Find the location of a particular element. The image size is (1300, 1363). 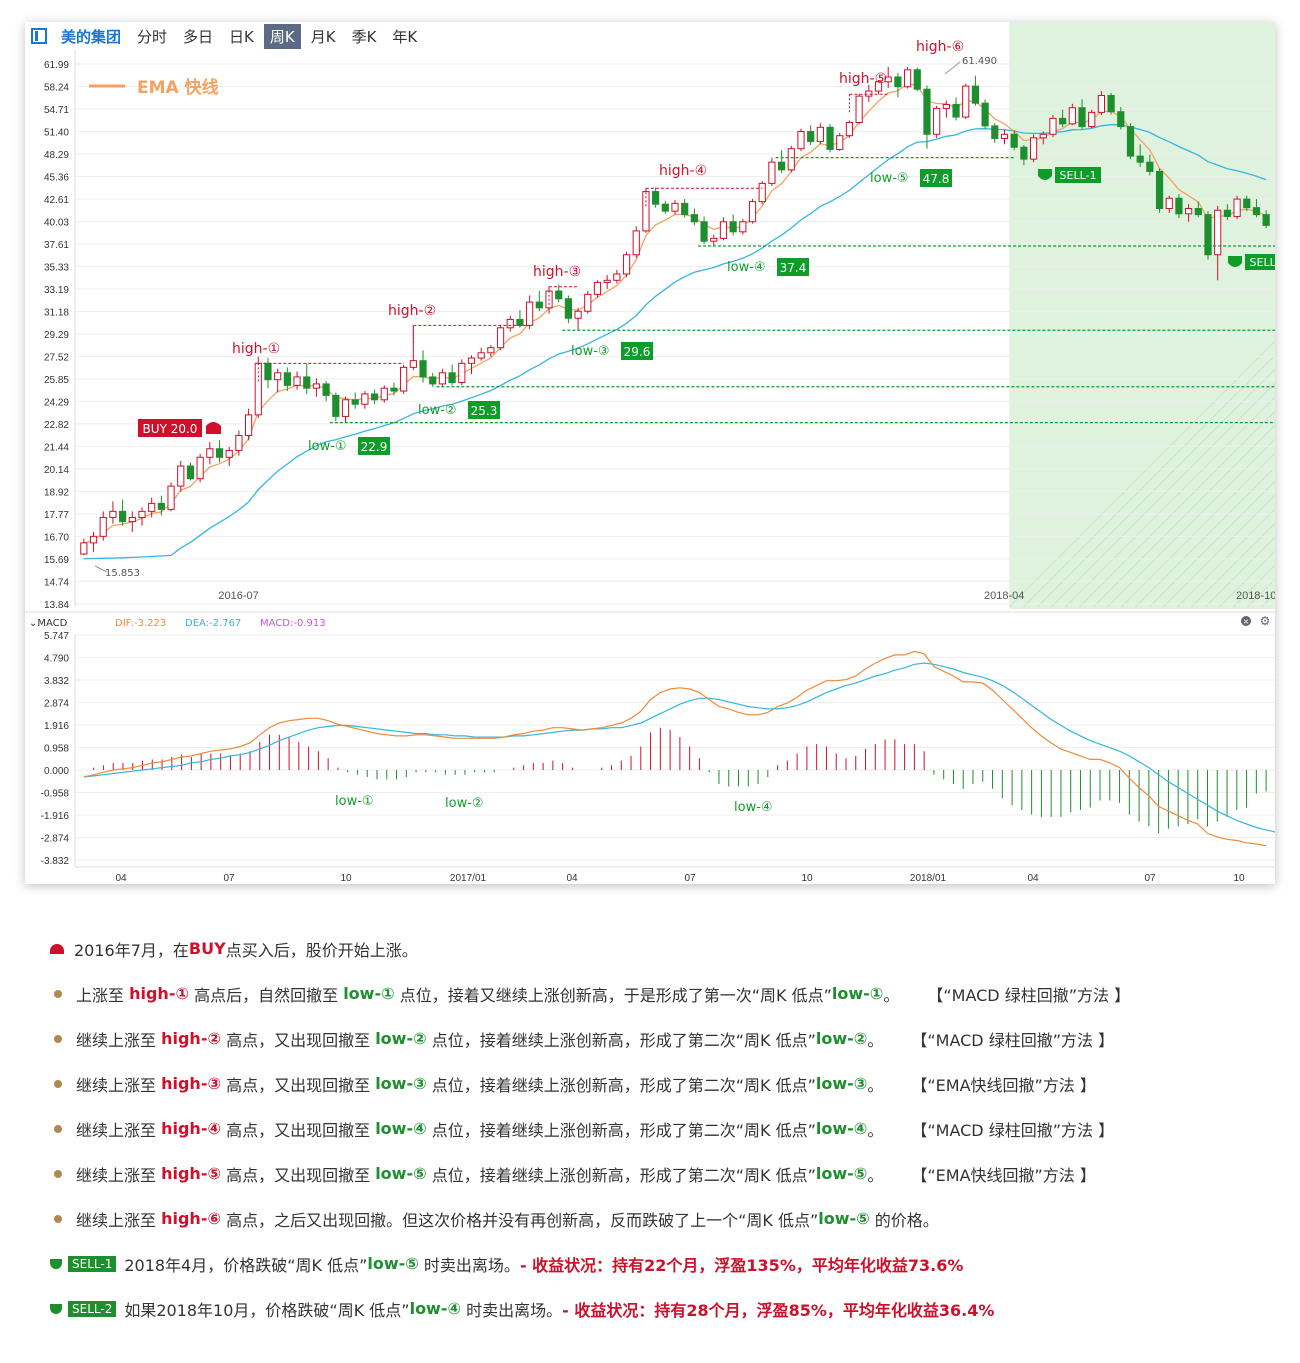

y-tick-label: 35.33 is located at coordinates (56, 267).